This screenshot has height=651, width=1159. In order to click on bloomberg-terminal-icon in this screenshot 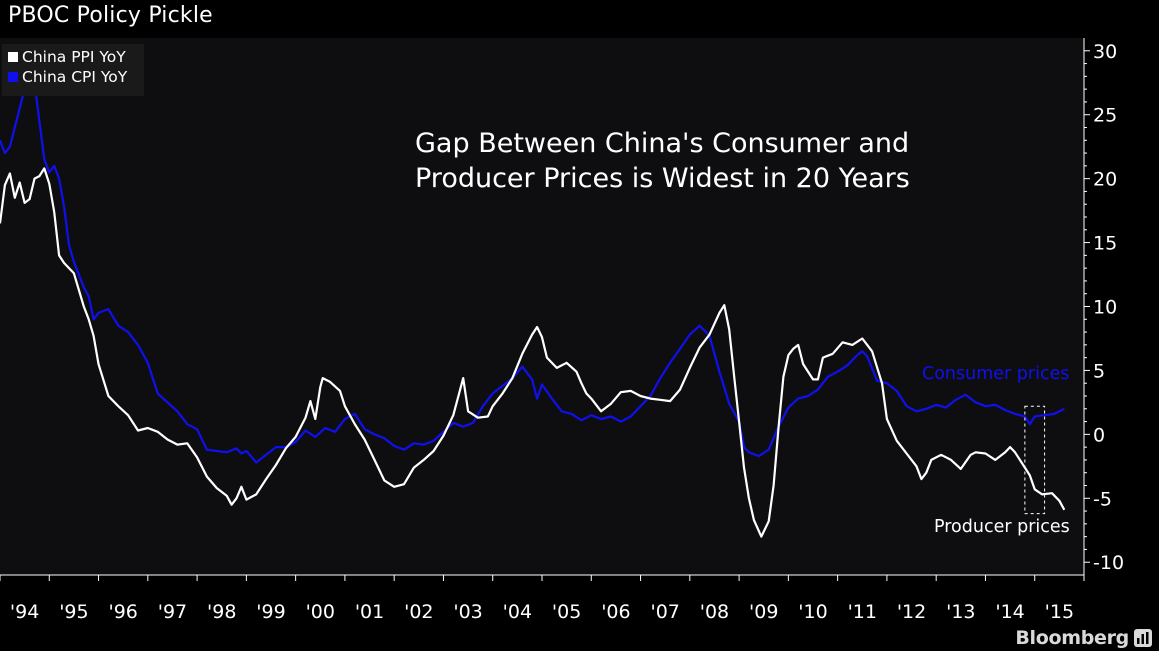, I will do `click(1143, 638)`.